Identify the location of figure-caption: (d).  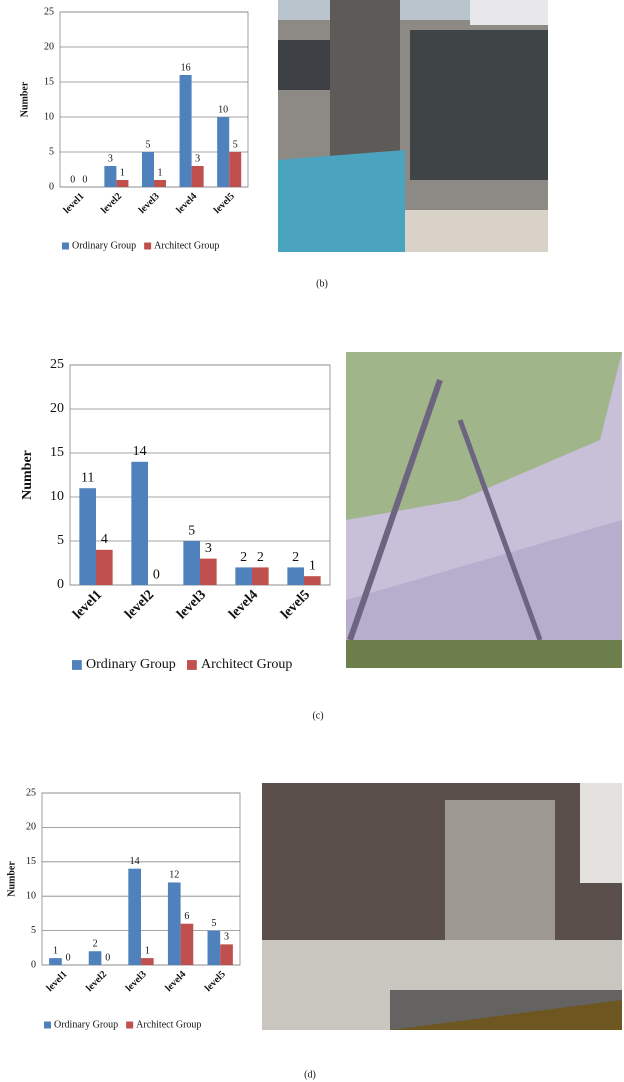
(310, 1074).